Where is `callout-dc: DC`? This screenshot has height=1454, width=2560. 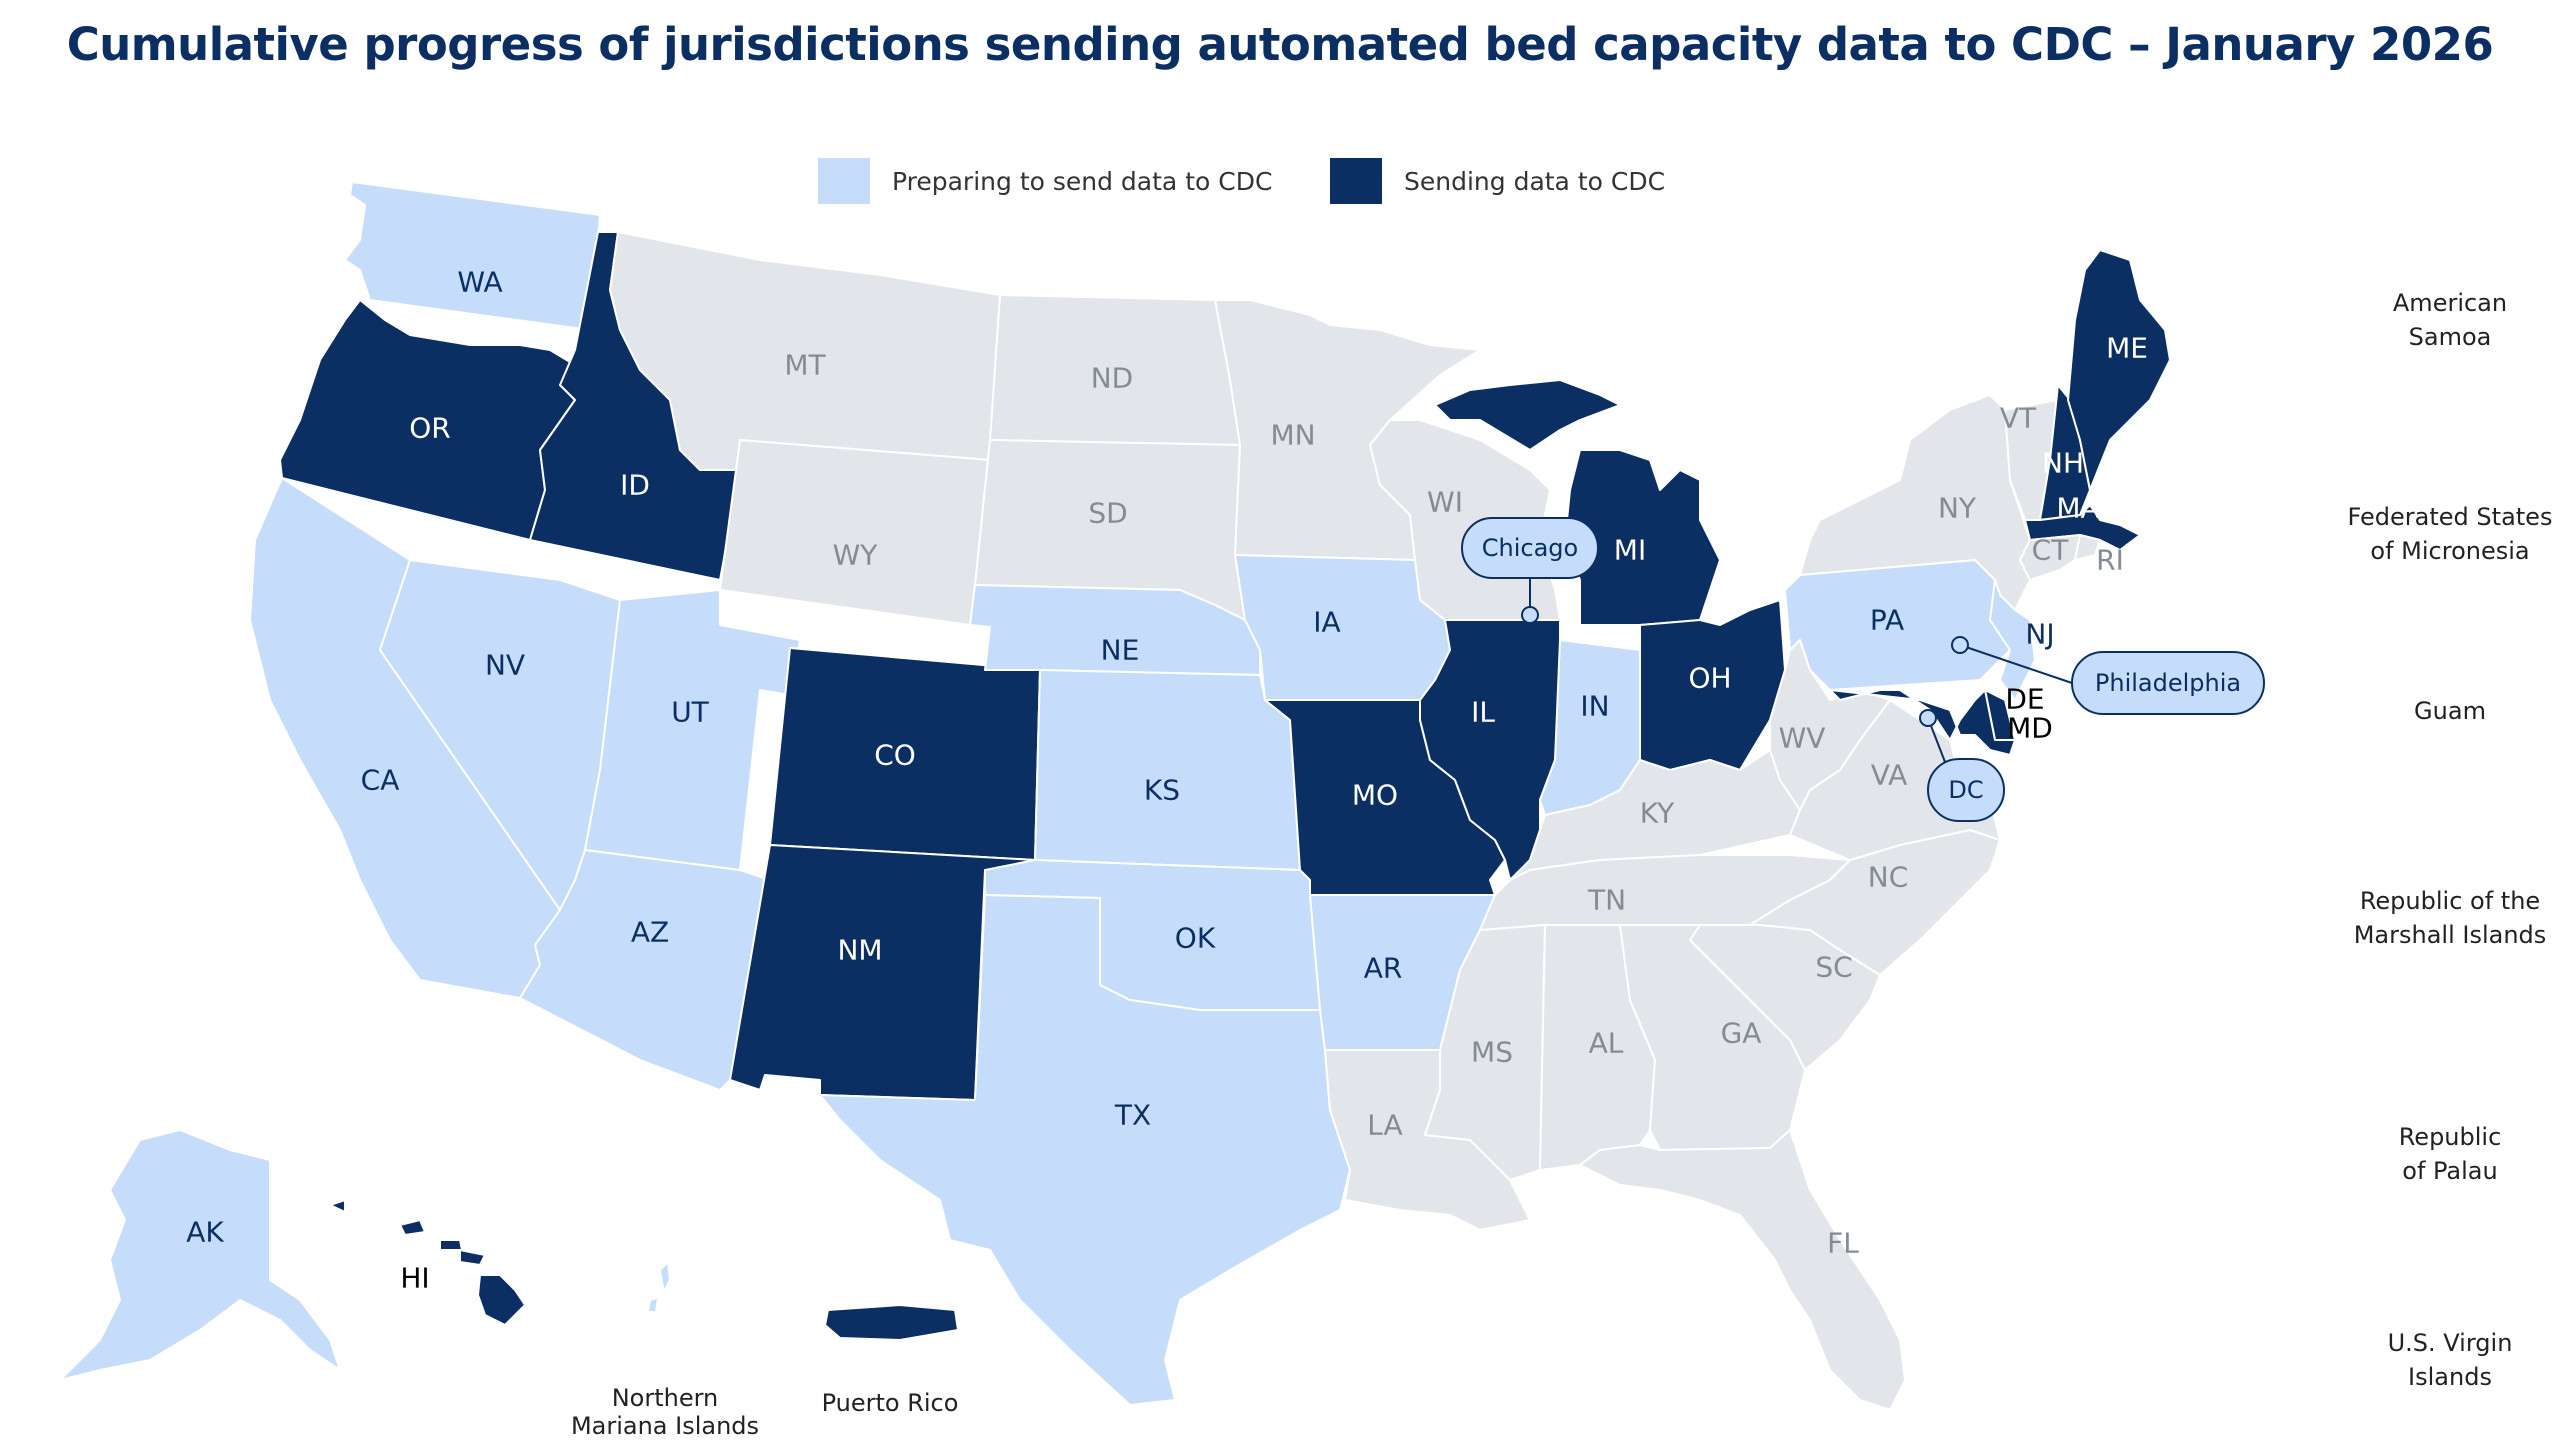
callout-dc: DC is located at coordinates (1962, 765).